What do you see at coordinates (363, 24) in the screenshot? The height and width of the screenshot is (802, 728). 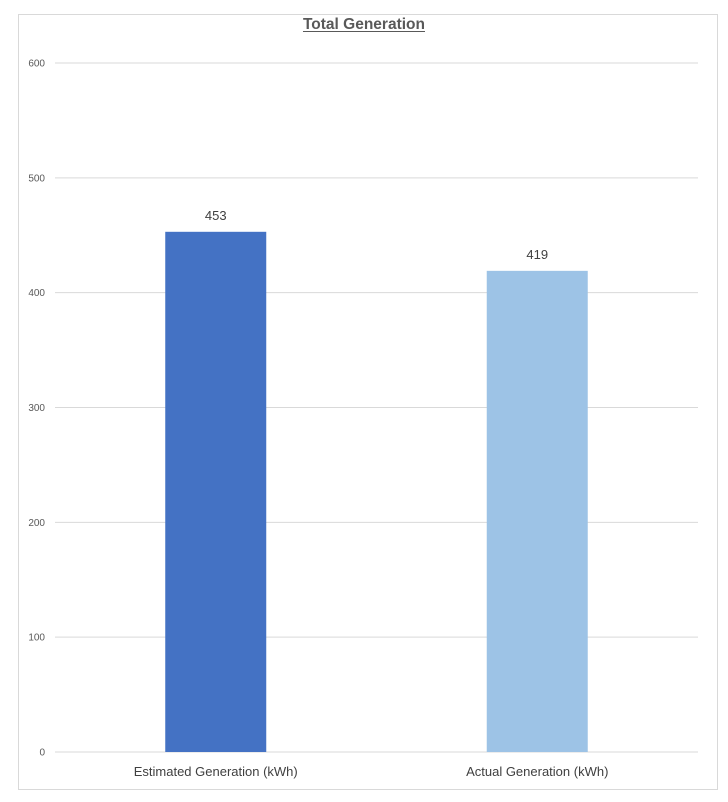 I see `chart-title: Total Generation` at bounding box center [363, 24].